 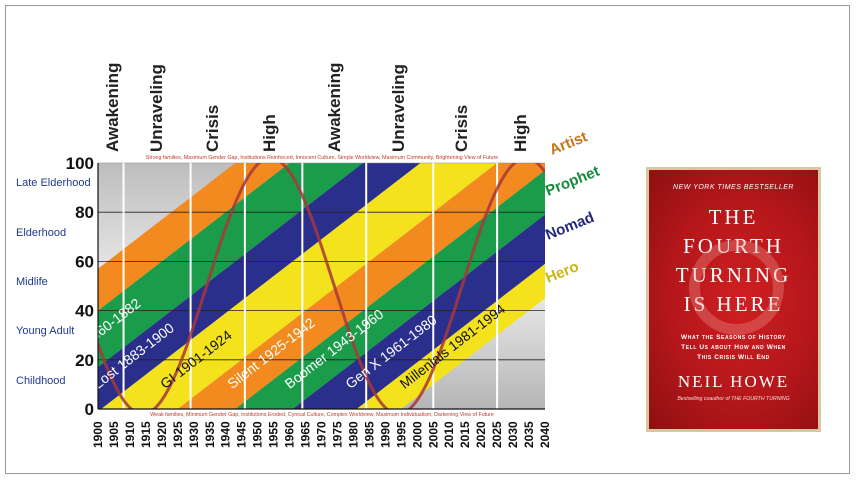 I want to click on archetype-label: Hero, so click(x=562, y=272).